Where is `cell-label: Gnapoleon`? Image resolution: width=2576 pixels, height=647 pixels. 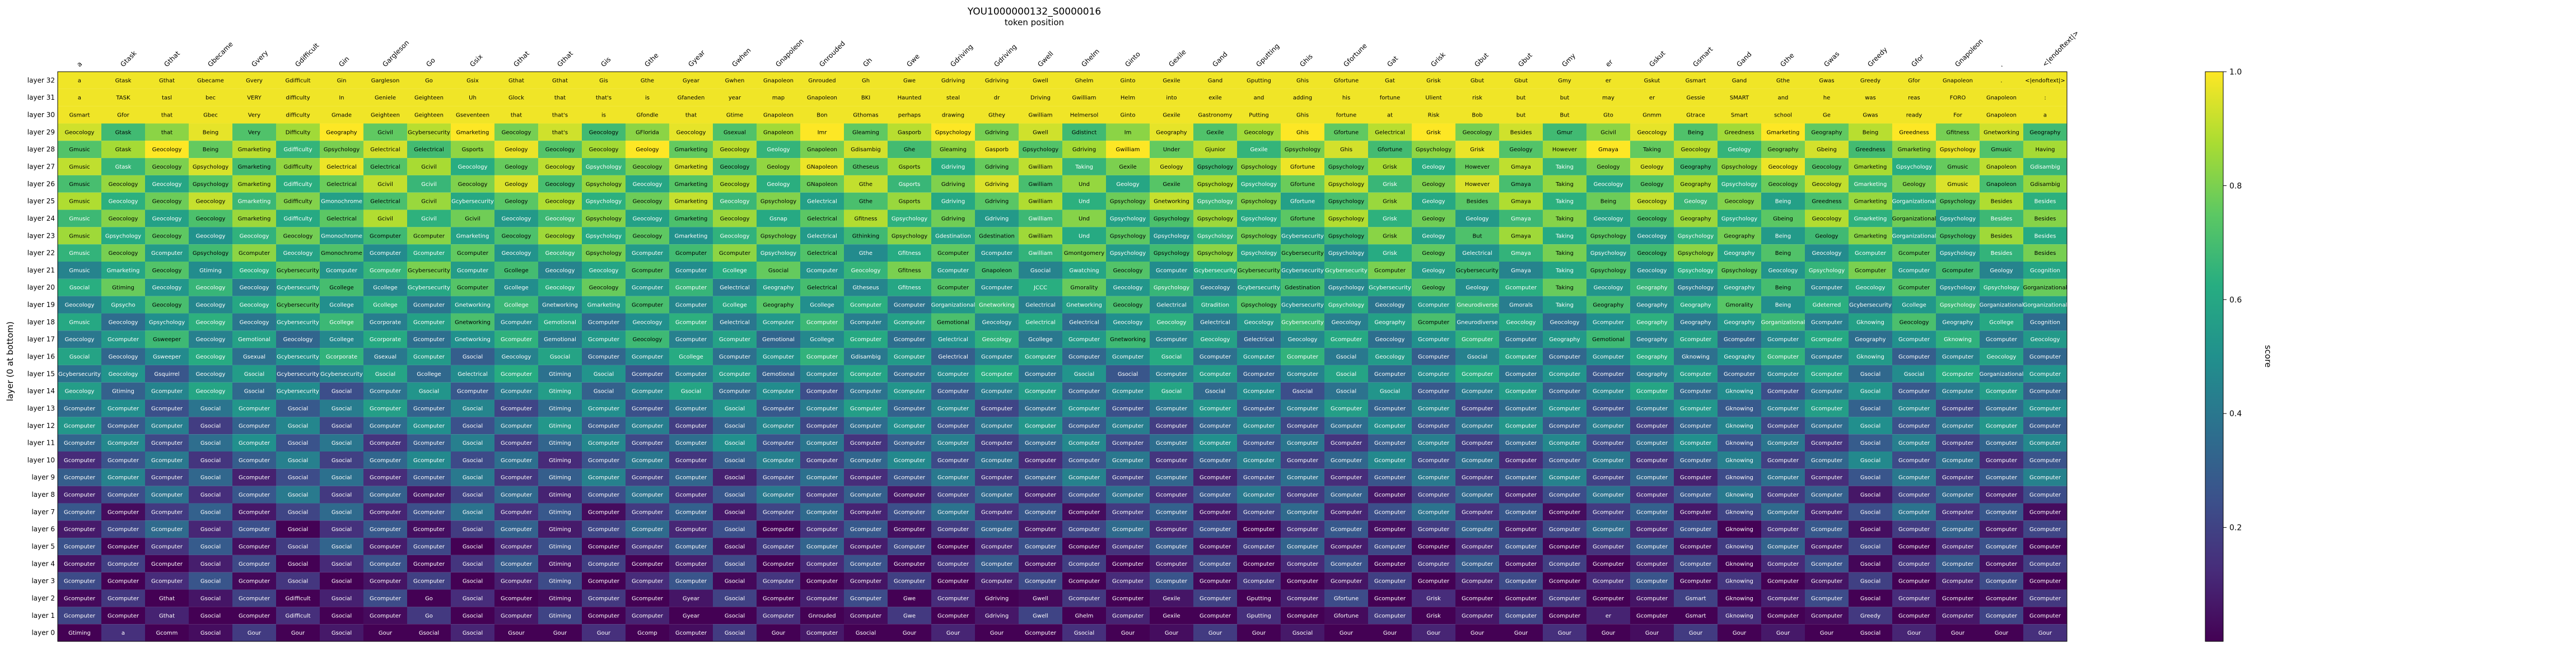
cell-label: Gnapoleon is located at coordinates (2002, 167).